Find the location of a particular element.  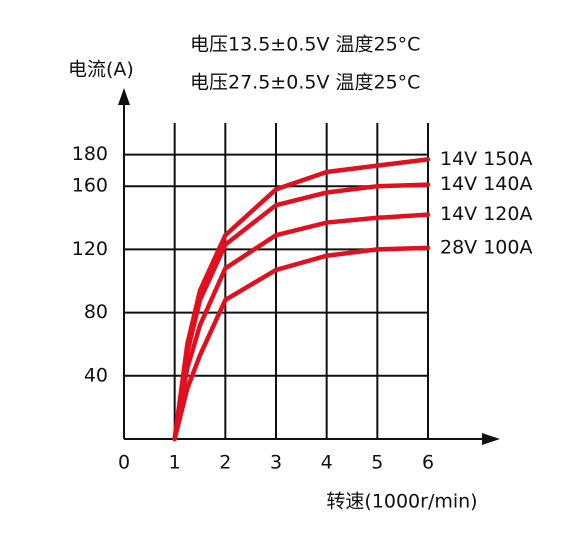

legend-label: 14V 140A is located at coordinates (486, 184).